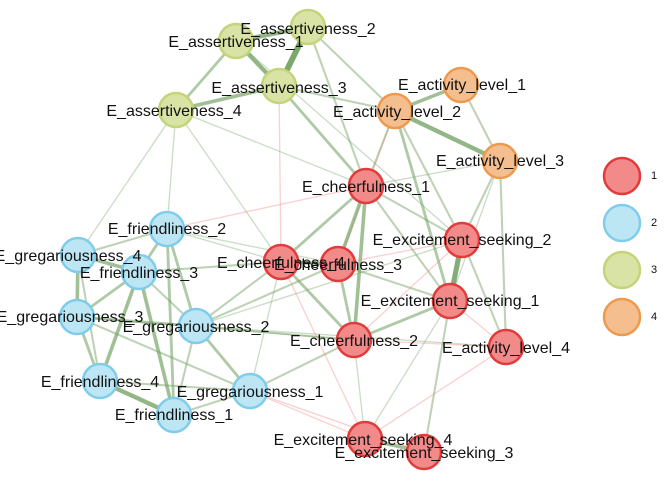 Image resolution: width=672 pixels, height=480 pixels. What do you see at coordinates (302, 365) in the screenshot?
I see `edge-ch2-gr1` at bounding box center [302, 365].